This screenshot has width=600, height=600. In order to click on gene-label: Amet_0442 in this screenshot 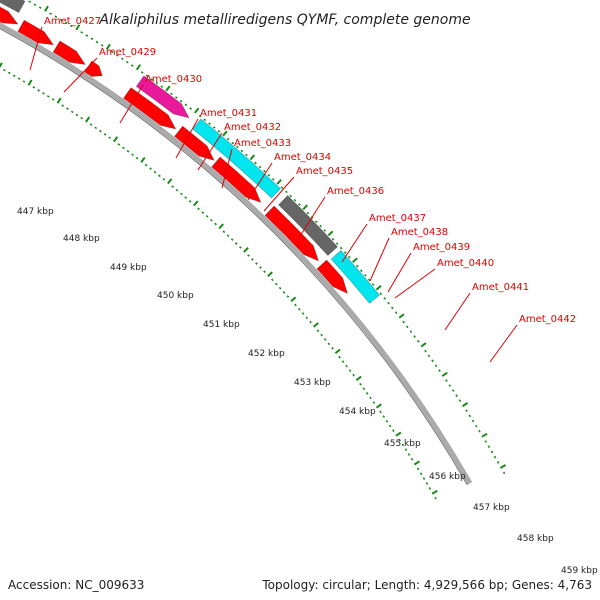, I will do `click(547, 319)`.